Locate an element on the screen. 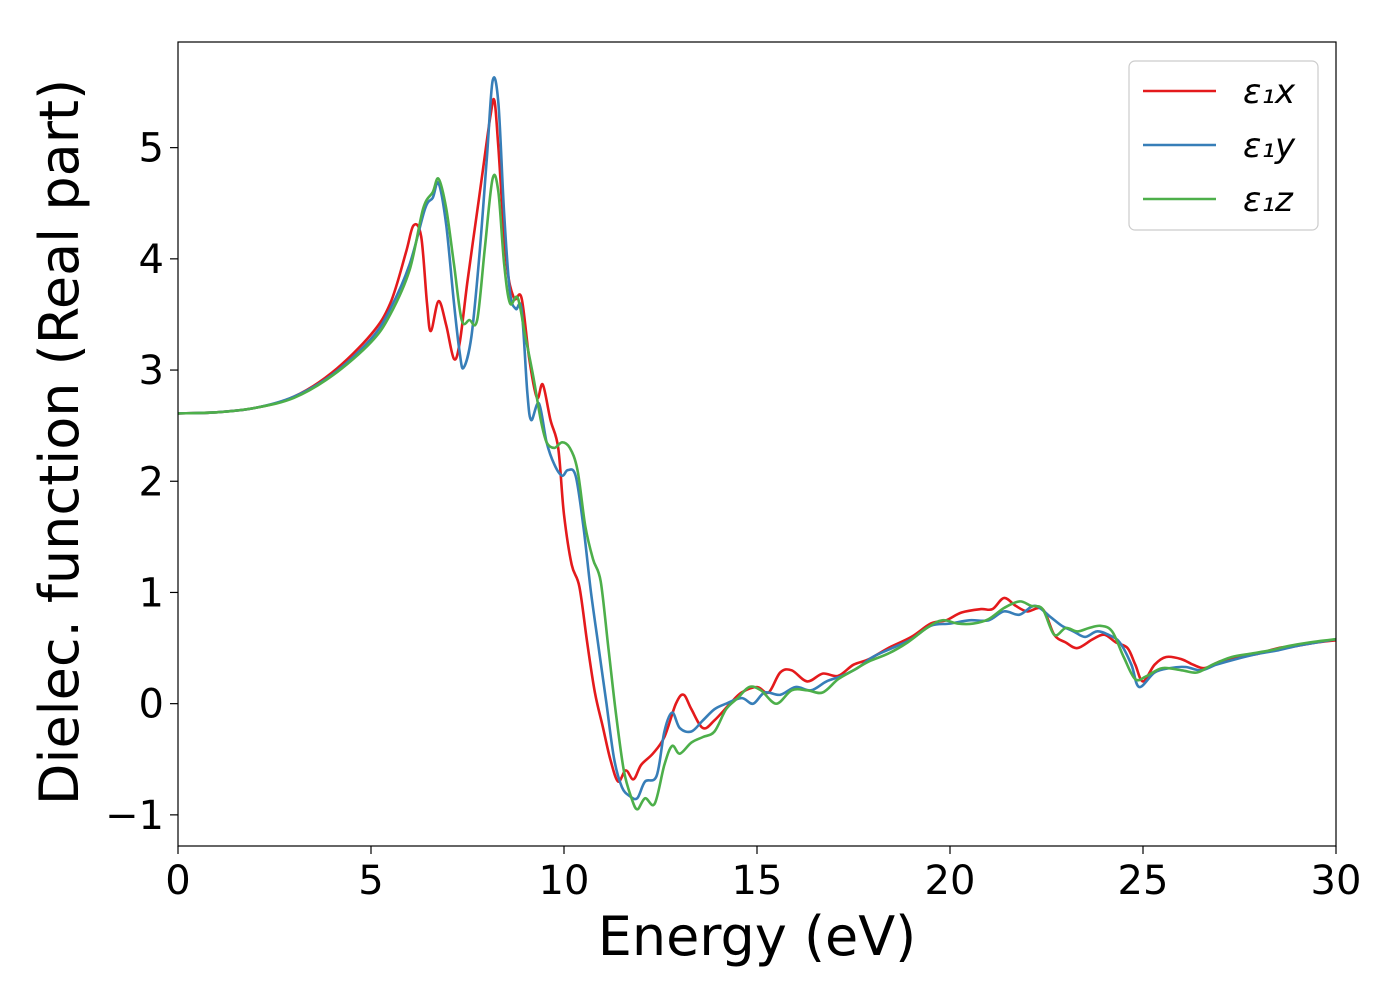 The height and width of the screenshot is (1000, 1400). y-tick-label: 5 is located at coordinates (151, 149).